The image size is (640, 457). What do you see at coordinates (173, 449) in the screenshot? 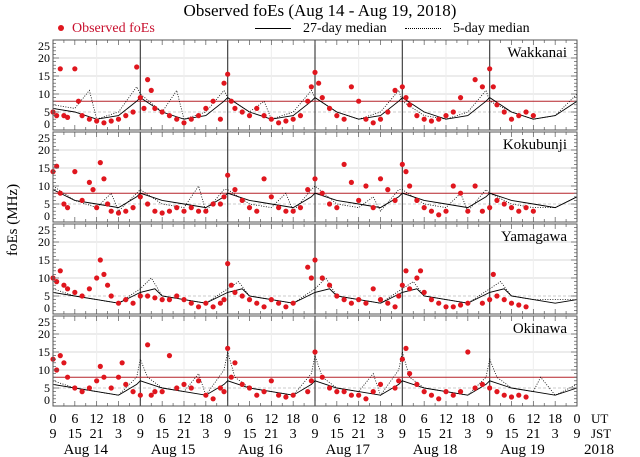
I see `day-label: Aug 15` at bounding box center [173, 449].